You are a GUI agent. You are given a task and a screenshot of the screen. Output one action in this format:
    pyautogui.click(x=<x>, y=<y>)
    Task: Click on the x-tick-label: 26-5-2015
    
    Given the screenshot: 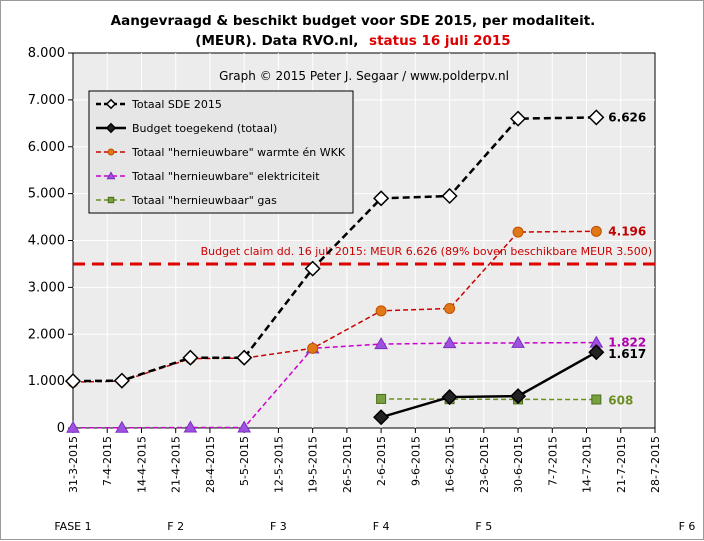 What is the action you would take?
    pyautogui.click(x=347, y=464)
    